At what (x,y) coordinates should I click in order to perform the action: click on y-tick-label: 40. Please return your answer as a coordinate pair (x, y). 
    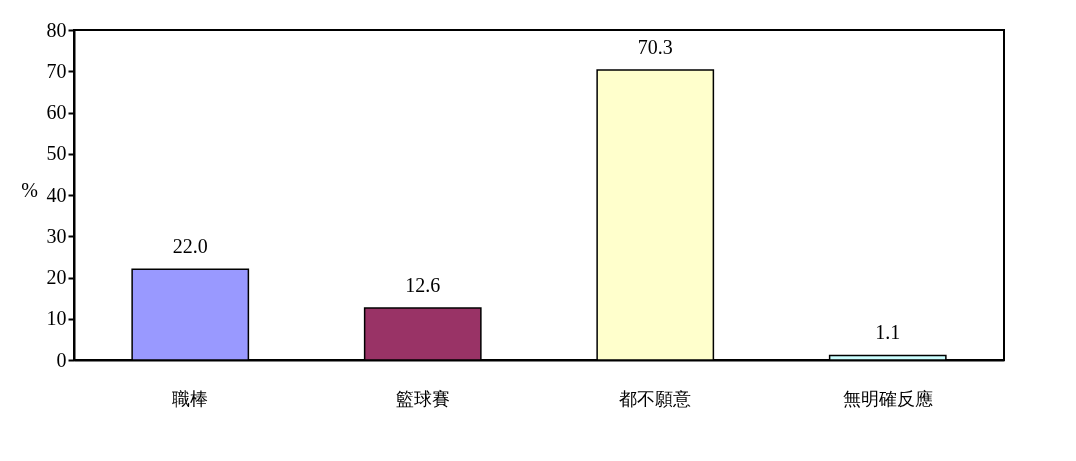
    Looking at the image, I should click on (56, 194).